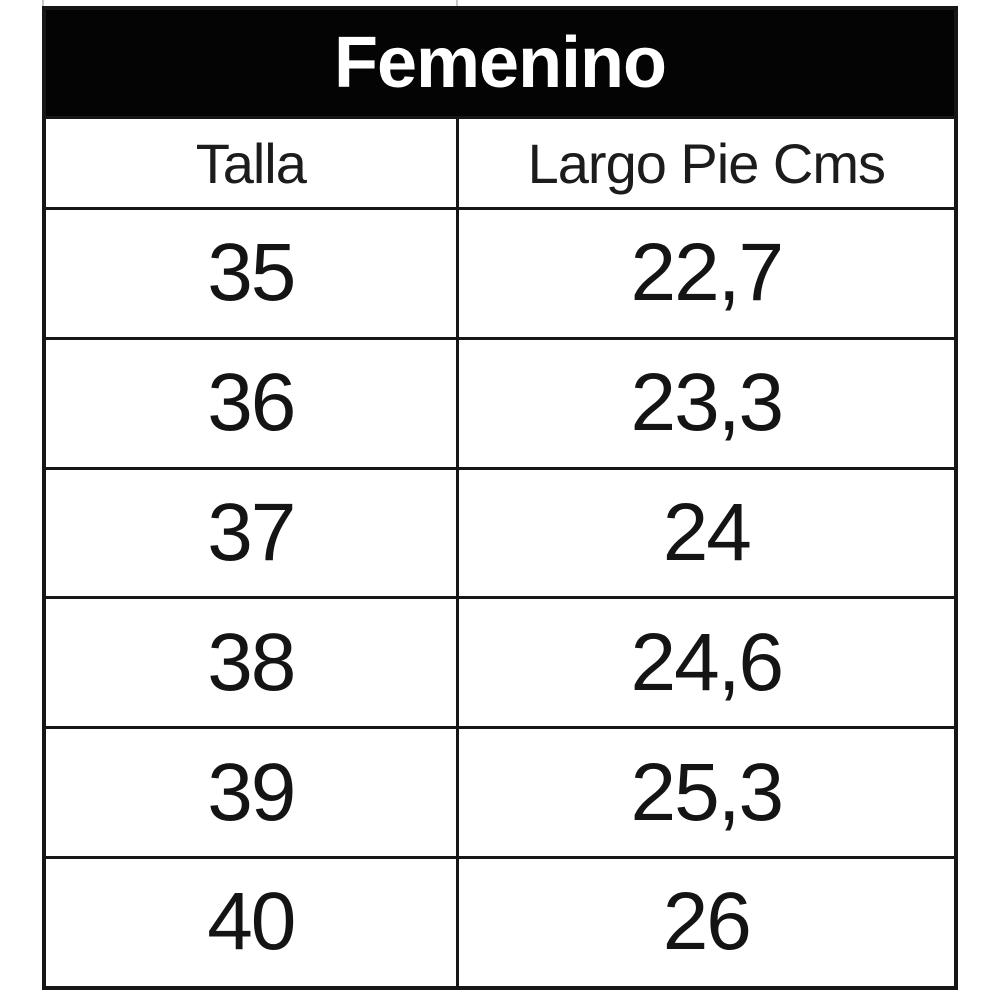 Image resolution: width=1000 pixels, height=1000 pixels. What do you see at coordinates (250, 792) in the screenshot?
I see `talla-value: 39` at bounding box center [250, 792].